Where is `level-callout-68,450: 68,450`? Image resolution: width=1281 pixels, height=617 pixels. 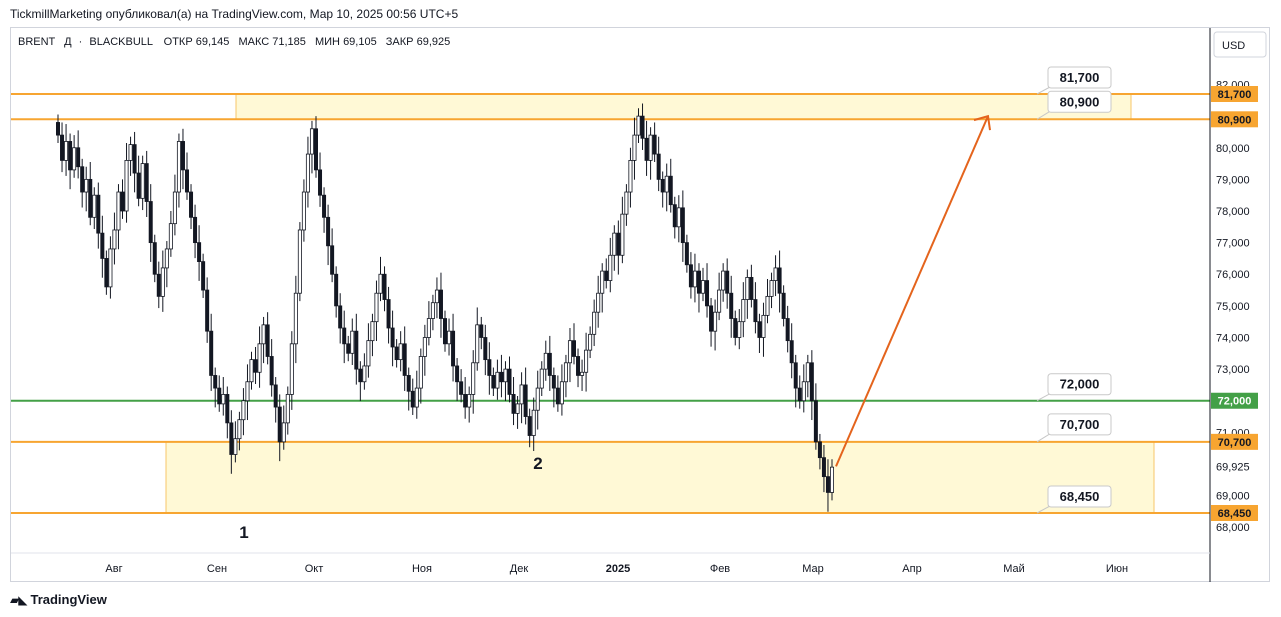 level-callout-68,450: 68,450 is located at coordinates (1074, 499).